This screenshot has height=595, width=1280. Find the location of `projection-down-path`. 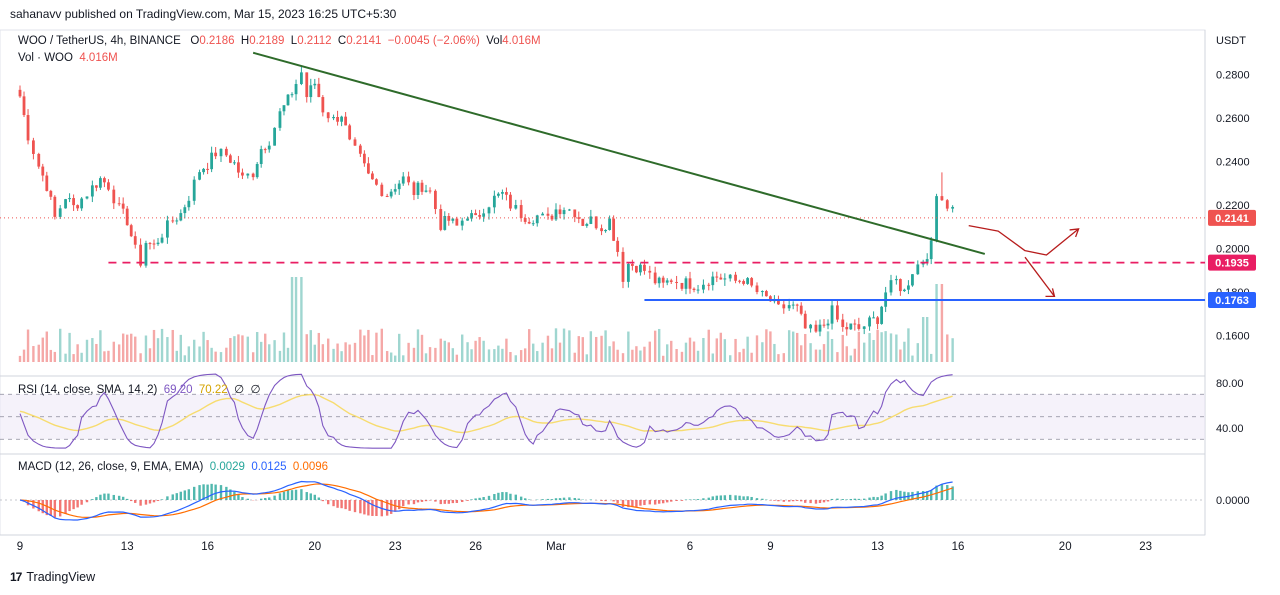

projection-down-path is located at coordinates (1039, 276).